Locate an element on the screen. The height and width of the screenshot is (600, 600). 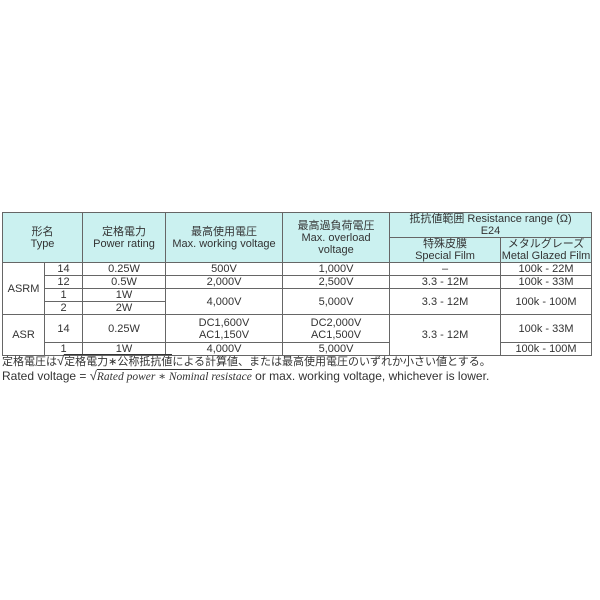
header-metal-glazed-film: メタルグレーズ Metal Glazed Film is located at coordinates (546, 250).